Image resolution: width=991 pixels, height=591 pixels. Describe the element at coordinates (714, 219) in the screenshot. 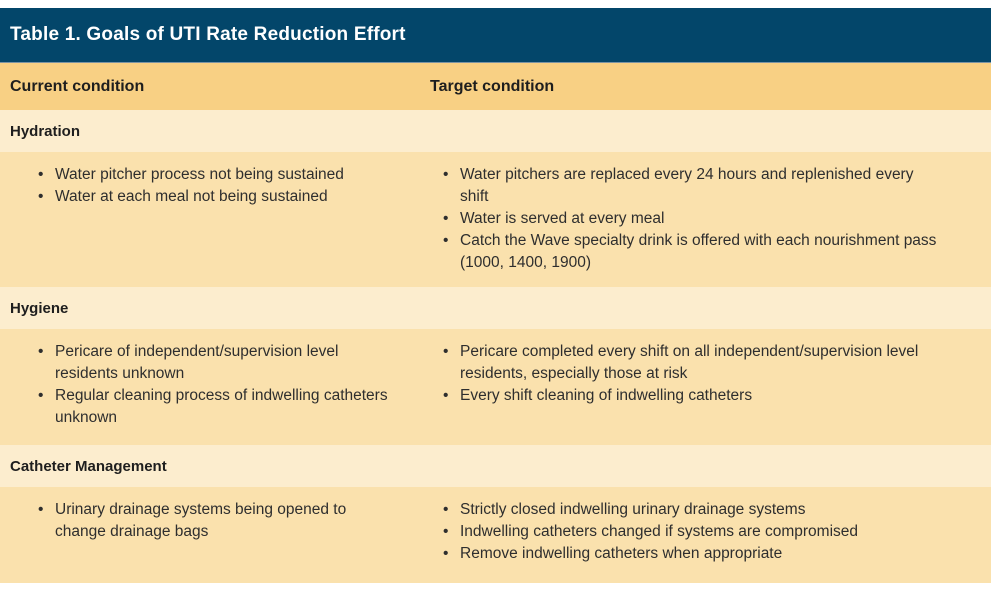

I see `bullet-item: Water is served at every meal` at that location.